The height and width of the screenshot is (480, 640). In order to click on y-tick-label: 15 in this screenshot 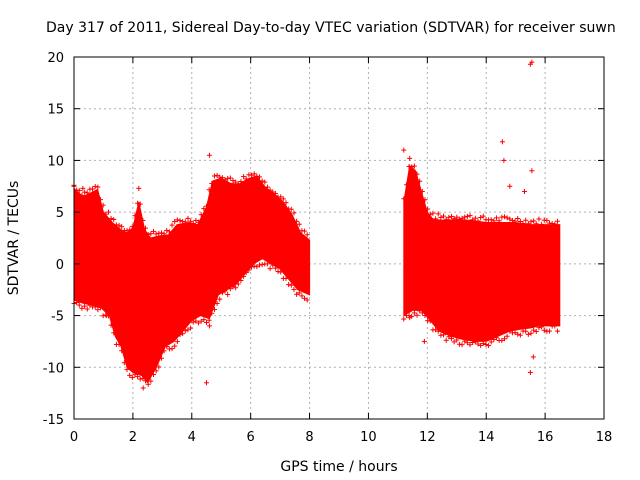, I will do `click(55, 110)`.